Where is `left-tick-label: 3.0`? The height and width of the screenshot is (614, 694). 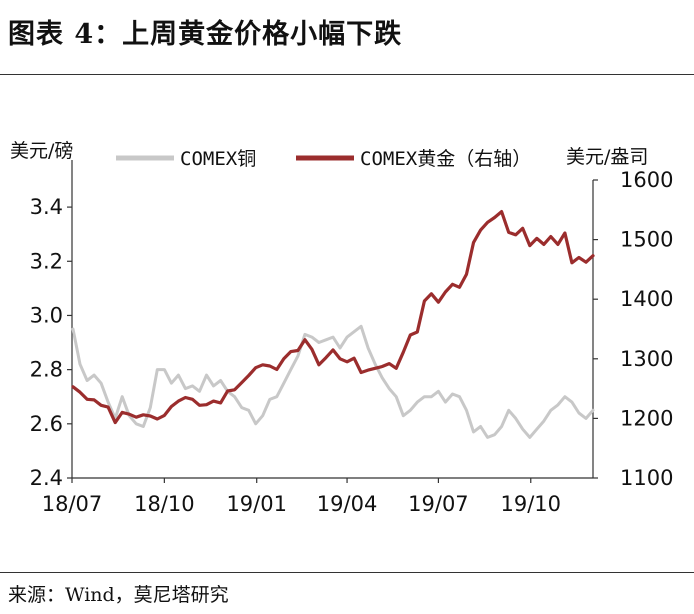
left-tick-label: 3.0 is located at coordinates (46, 315).